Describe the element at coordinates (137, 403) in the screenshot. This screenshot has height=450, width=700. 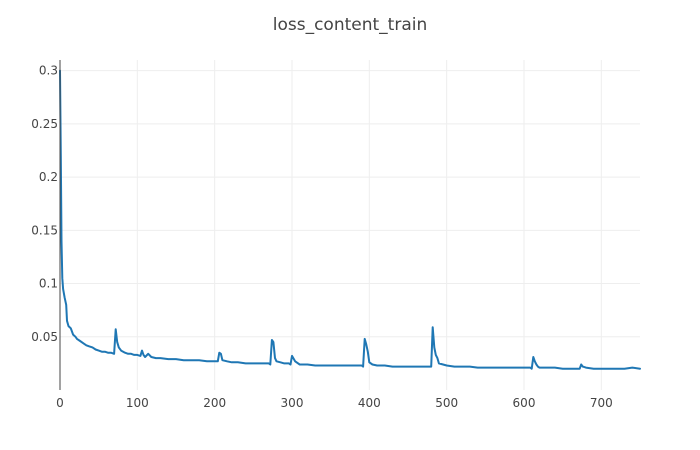
I see `x-tick-label: 100` at that location.